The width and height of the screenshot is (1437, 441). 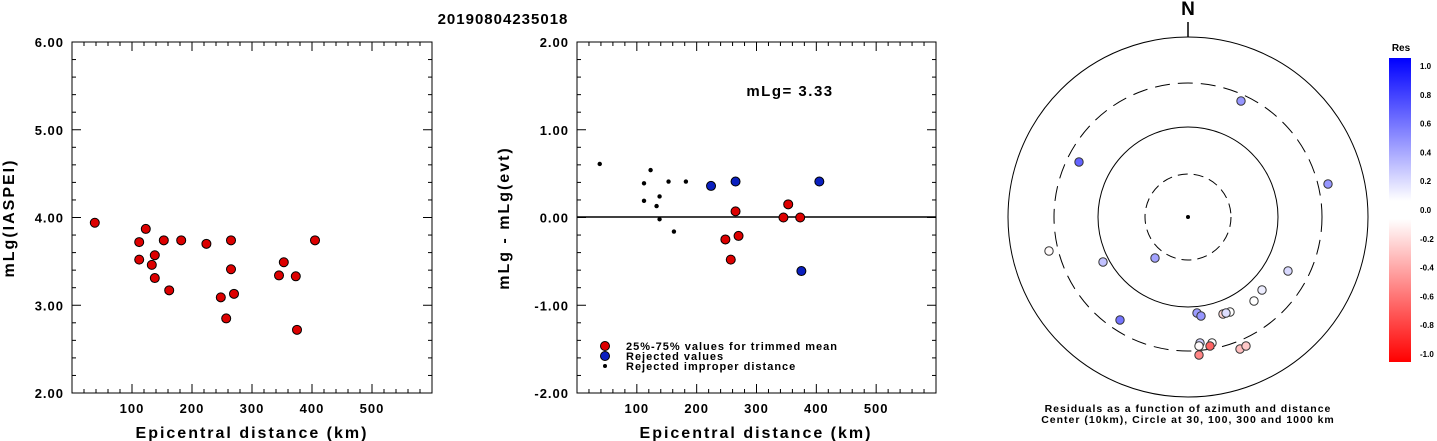 I want to click on ring-100km, so click(x=1188, y=217).